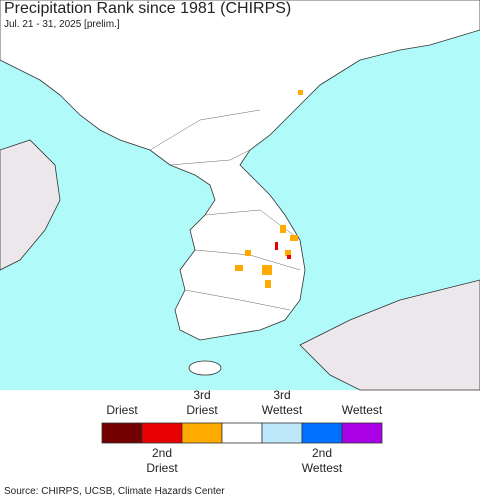  I want to click on subtitle: Jul. 21 - 31, 2025 [prelim.], so click(62, 24).